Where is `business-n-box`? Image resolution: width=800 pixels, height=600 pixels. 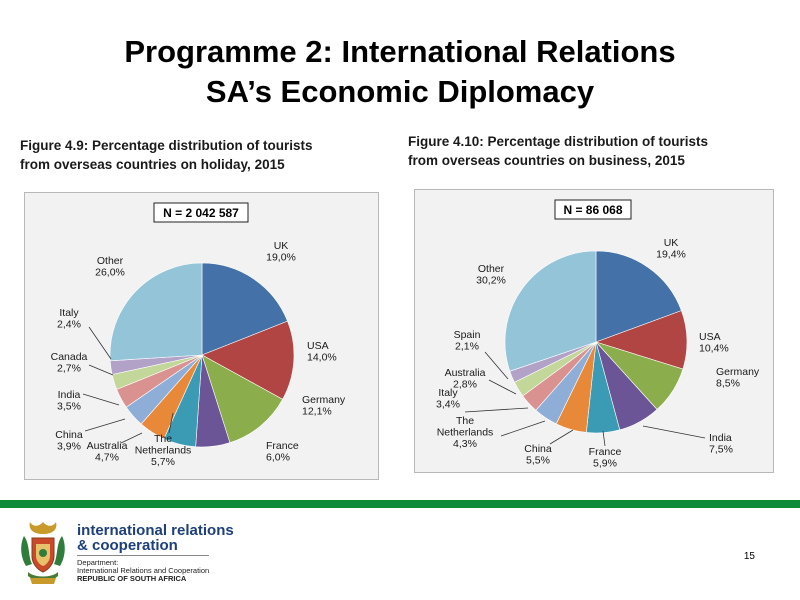 business-n-box is located at coordinates (593, 209).